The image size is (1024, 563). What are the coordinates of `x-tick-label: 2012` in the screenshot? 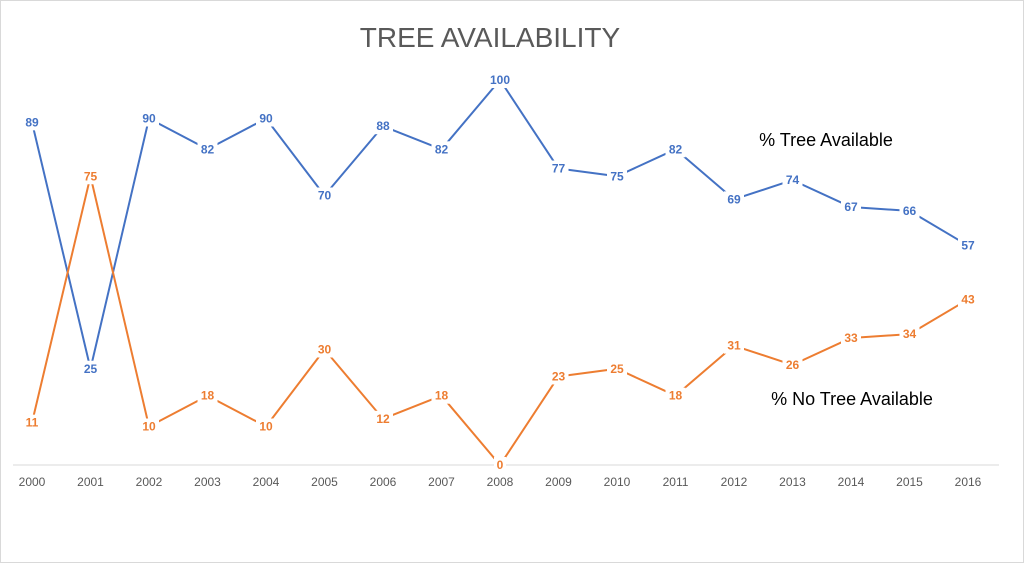 It's located at (734, 482).